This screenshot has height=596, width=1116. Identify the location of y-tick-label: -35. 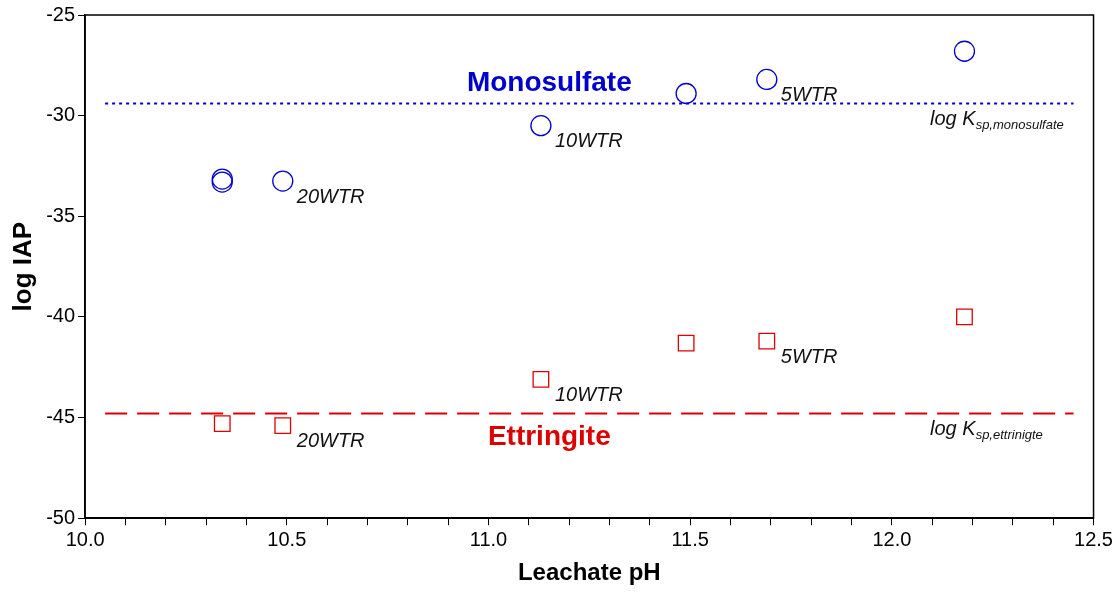
(61, 214).